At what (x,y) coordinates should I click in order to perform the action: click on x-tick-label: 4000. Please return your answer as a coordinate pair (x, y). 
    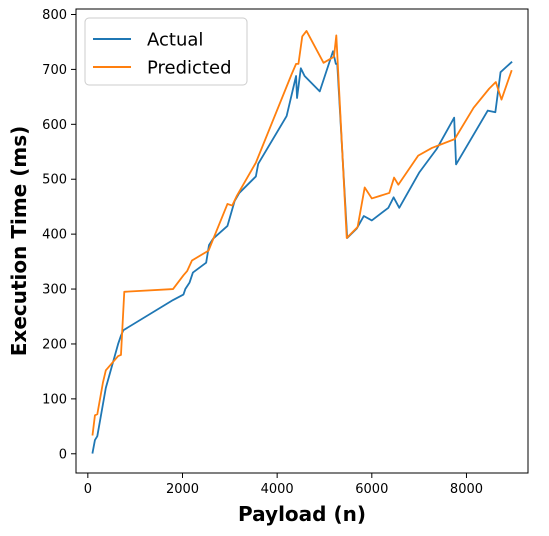
    Looking at the image, I should click on (277, 489).